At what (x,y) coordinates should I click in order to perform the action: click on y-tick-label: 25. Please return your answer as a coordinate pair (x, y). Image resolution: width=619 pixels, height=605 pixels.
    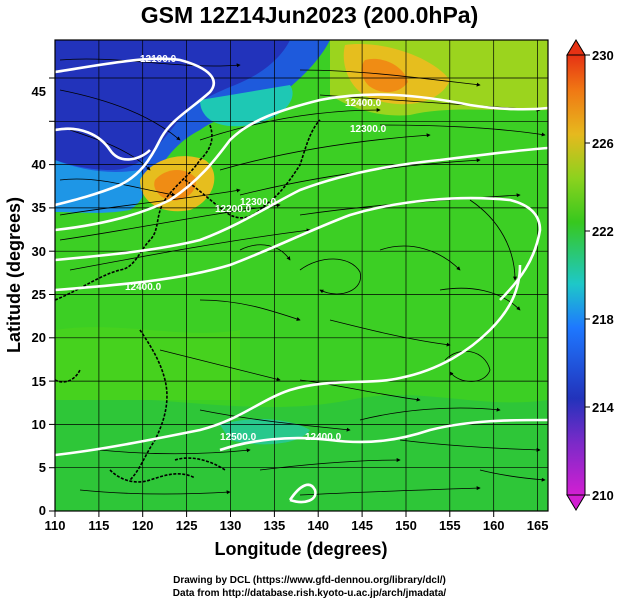
    Looking at the image, I should click on (39, 294).